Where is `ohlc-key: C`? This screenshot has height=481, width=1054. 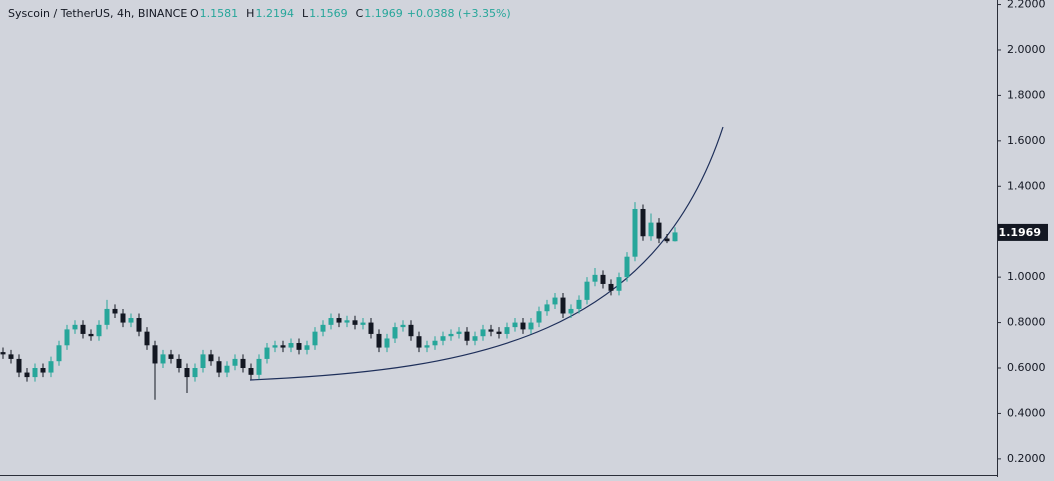 ohlc-key: C is located at coordinates (360, 13).